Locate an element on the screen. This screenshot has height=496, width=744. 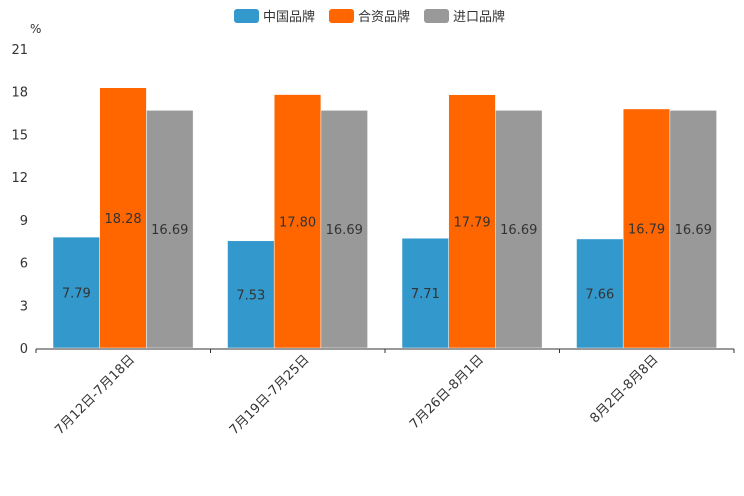
legend-label: 进口品牌 is located at coordinates (479, 17).